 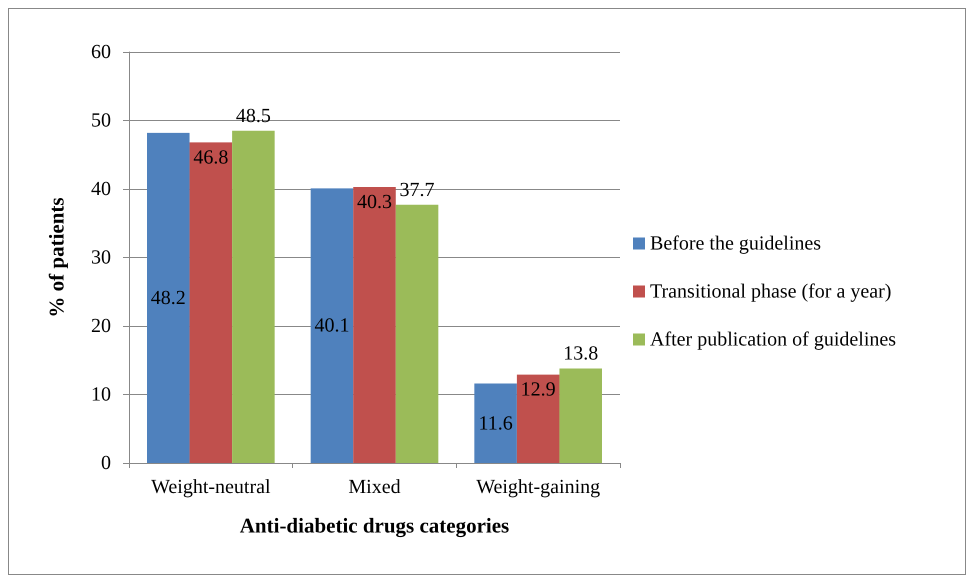 I want to click on data-label: 40.3, so click(x=374, y=201).